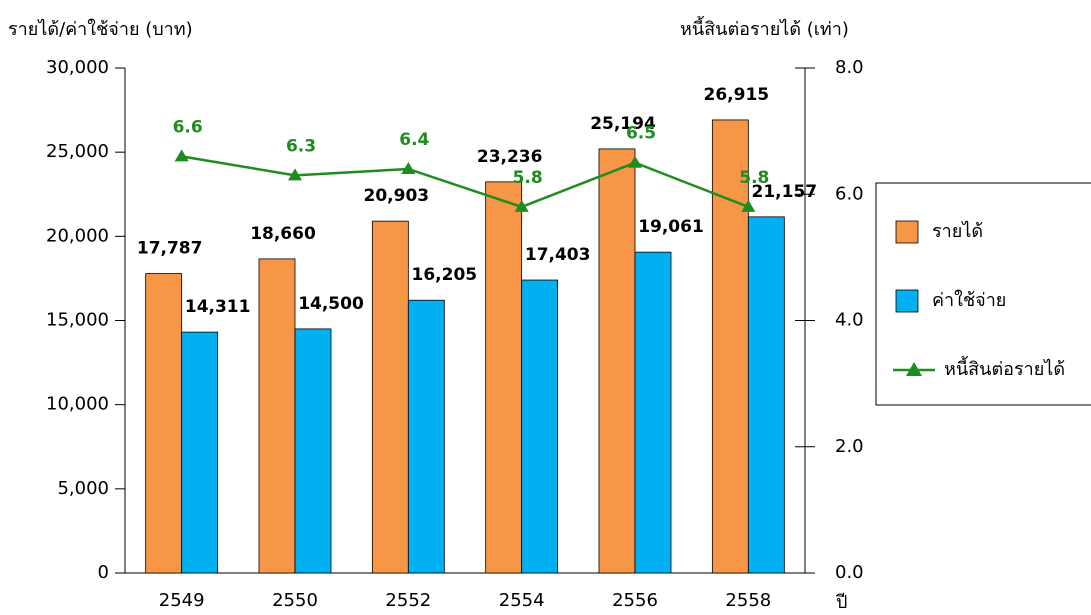 This screenshot has height=615, width=1091. Describe the element at coordinates (295, 600) in the screenshot. I see `x-tick-label: 2550` at that location.